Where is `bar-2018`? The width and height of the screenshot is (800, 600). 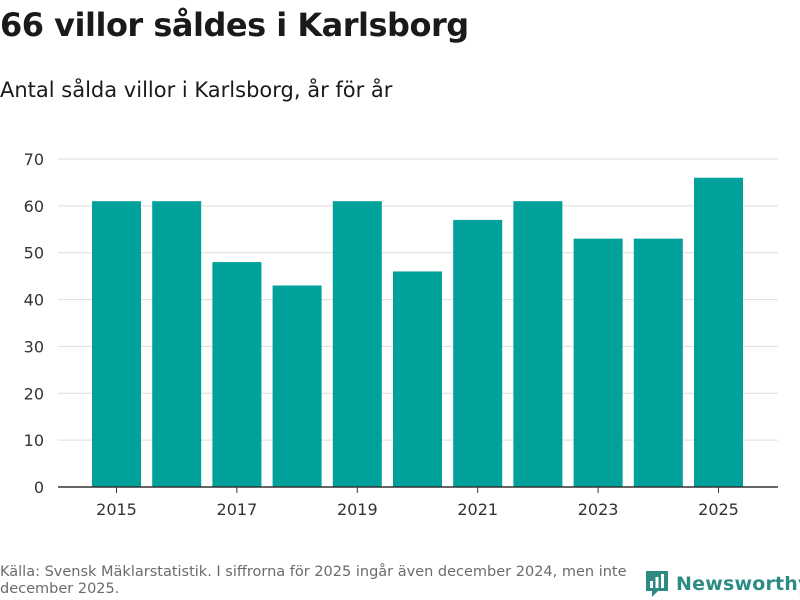
bar-2018 is located at coordinates (297, 386).